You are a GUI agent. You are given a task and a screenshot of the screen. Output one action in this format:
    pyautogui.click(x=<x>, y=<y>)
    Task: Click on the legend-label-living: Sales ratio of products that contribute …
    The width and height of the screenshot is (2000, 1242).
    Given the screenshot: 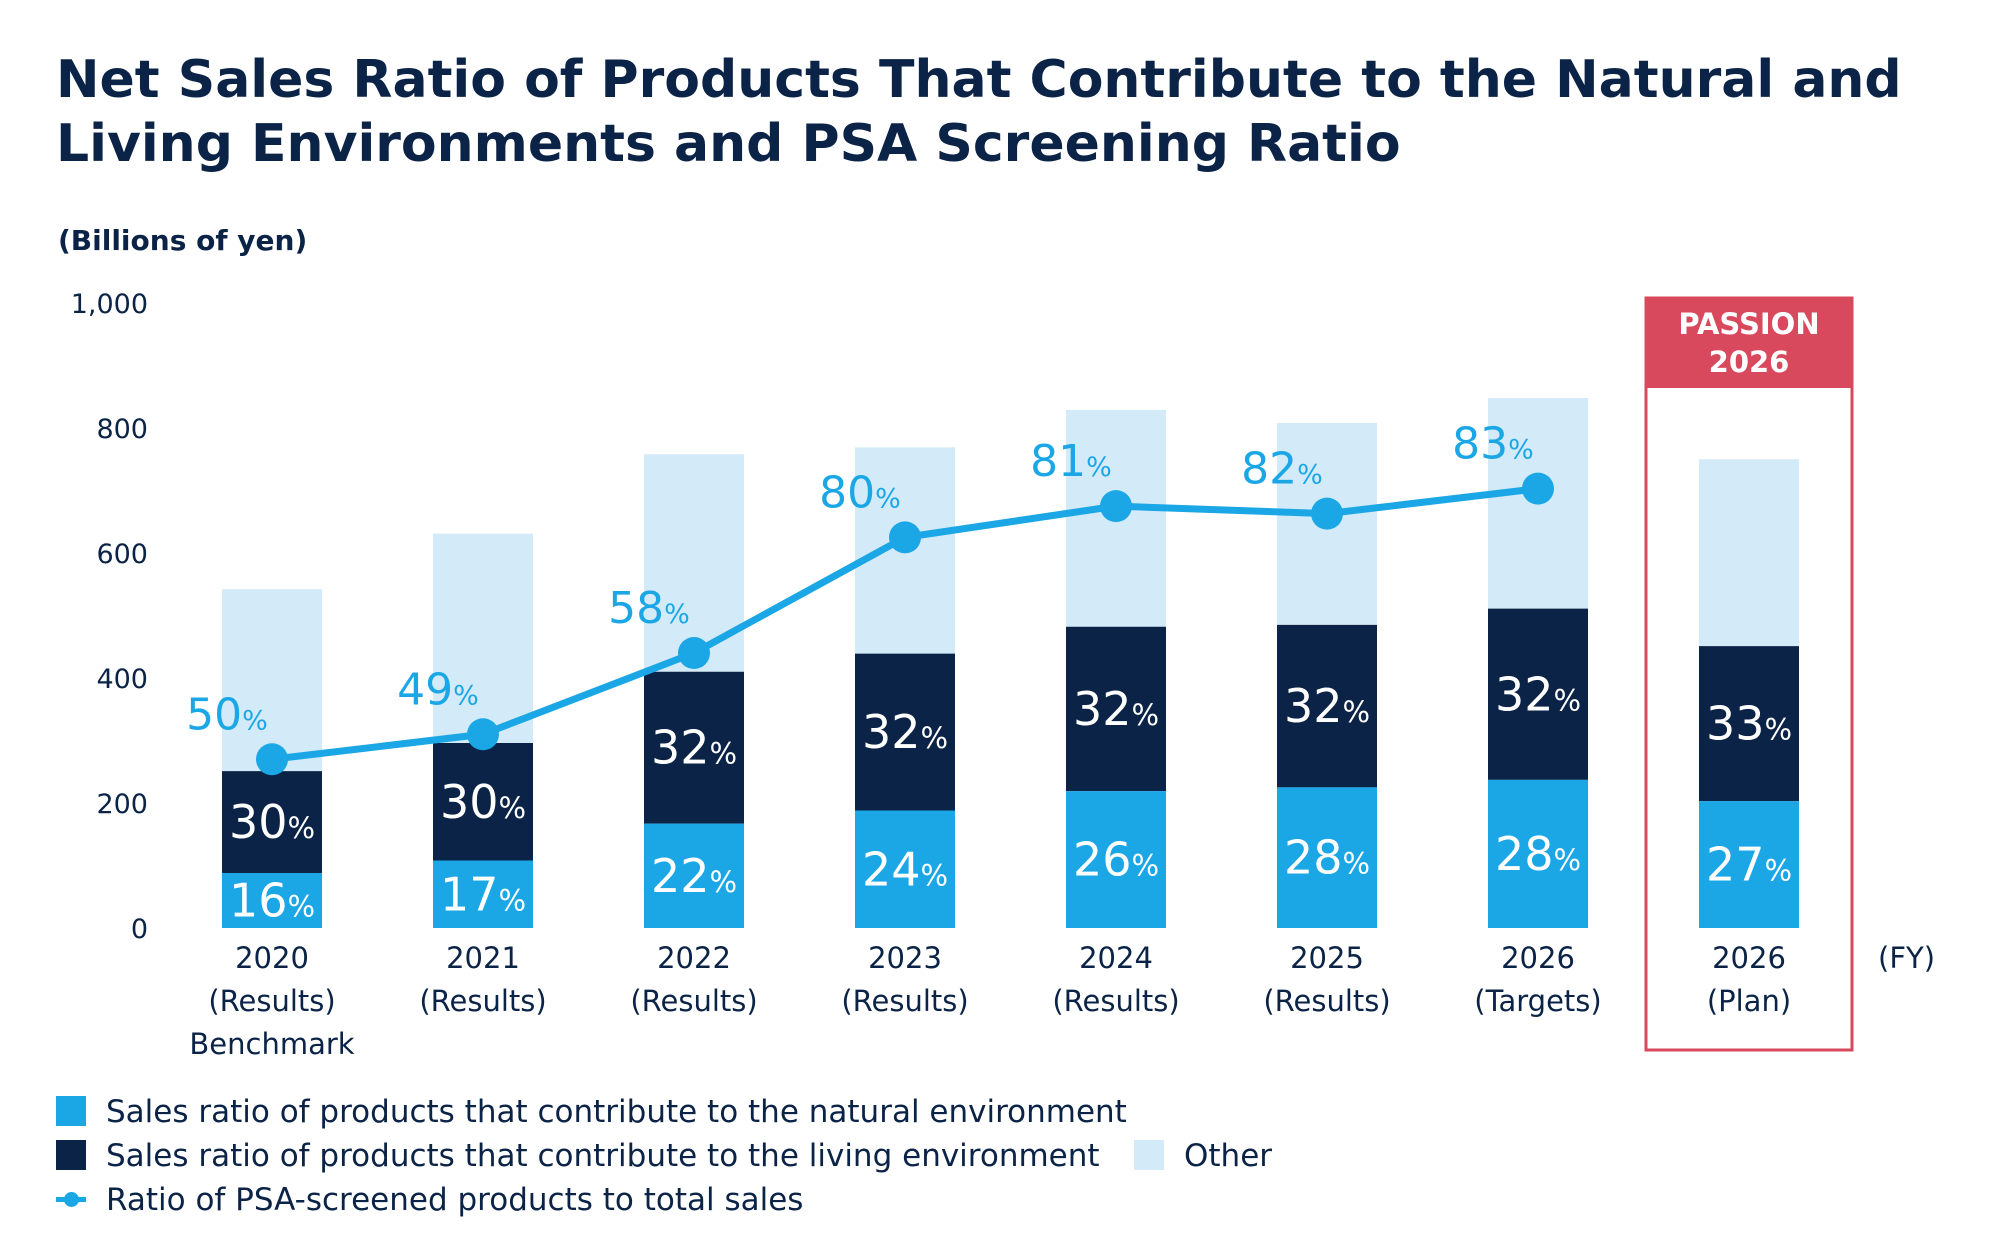 What is the action you would take?
    pyautogui.click(x=603, y=1156)
    